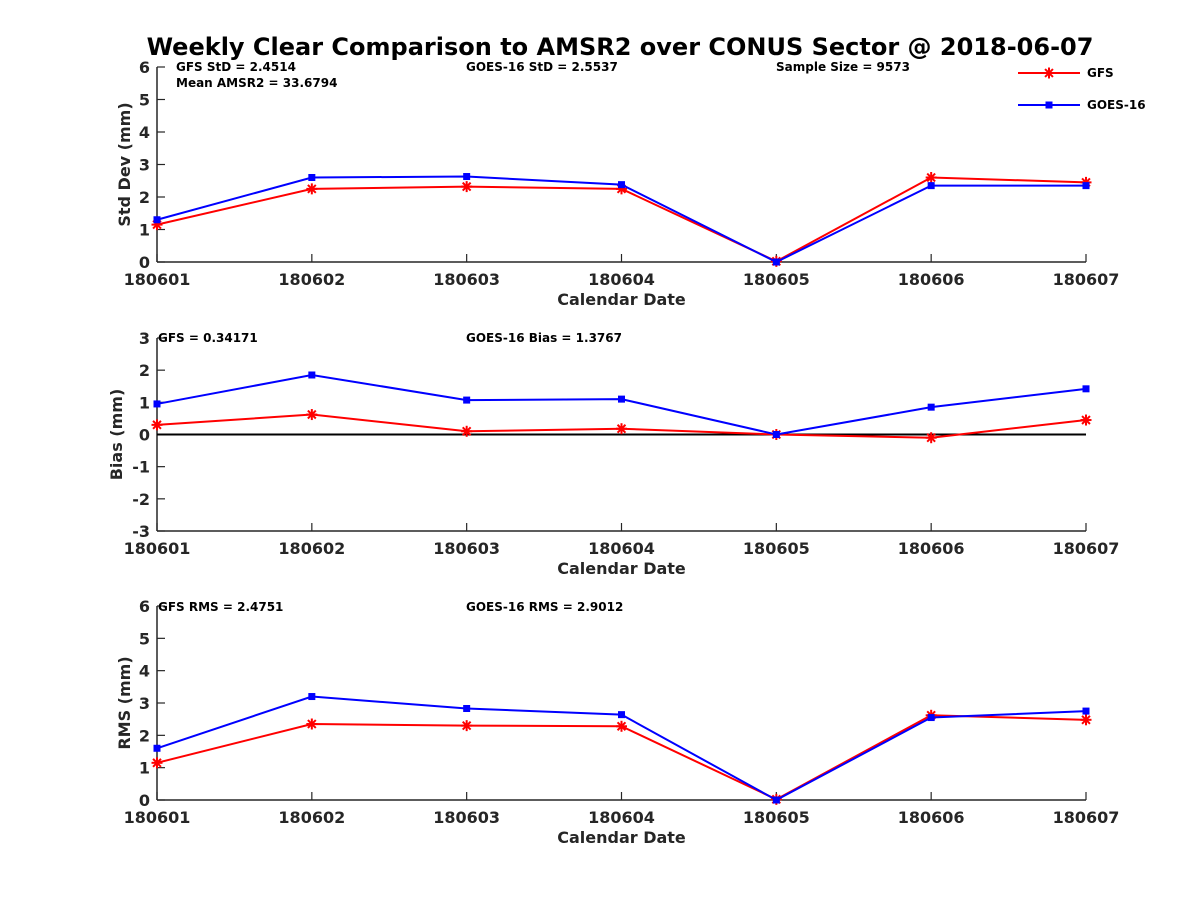 The width and height of the screenshot is (1200, 900). What do you see at coordinates (1116, 105) in the screenshot?
I see `legend-label: GOES-16` at bounding box center [1116, 105].